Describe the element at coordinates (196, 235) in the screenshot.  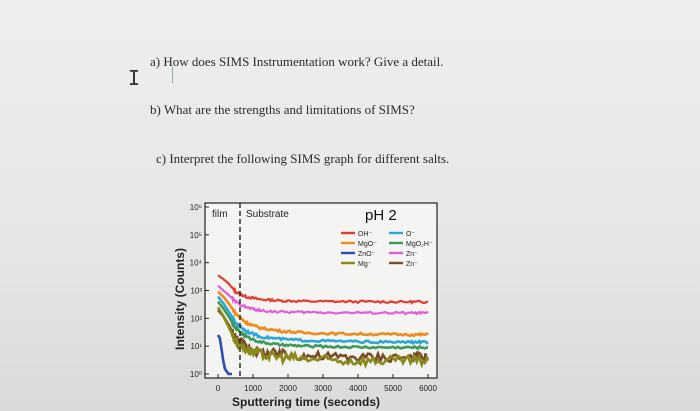
I see `y-tick-label: 10⁵` at that location.